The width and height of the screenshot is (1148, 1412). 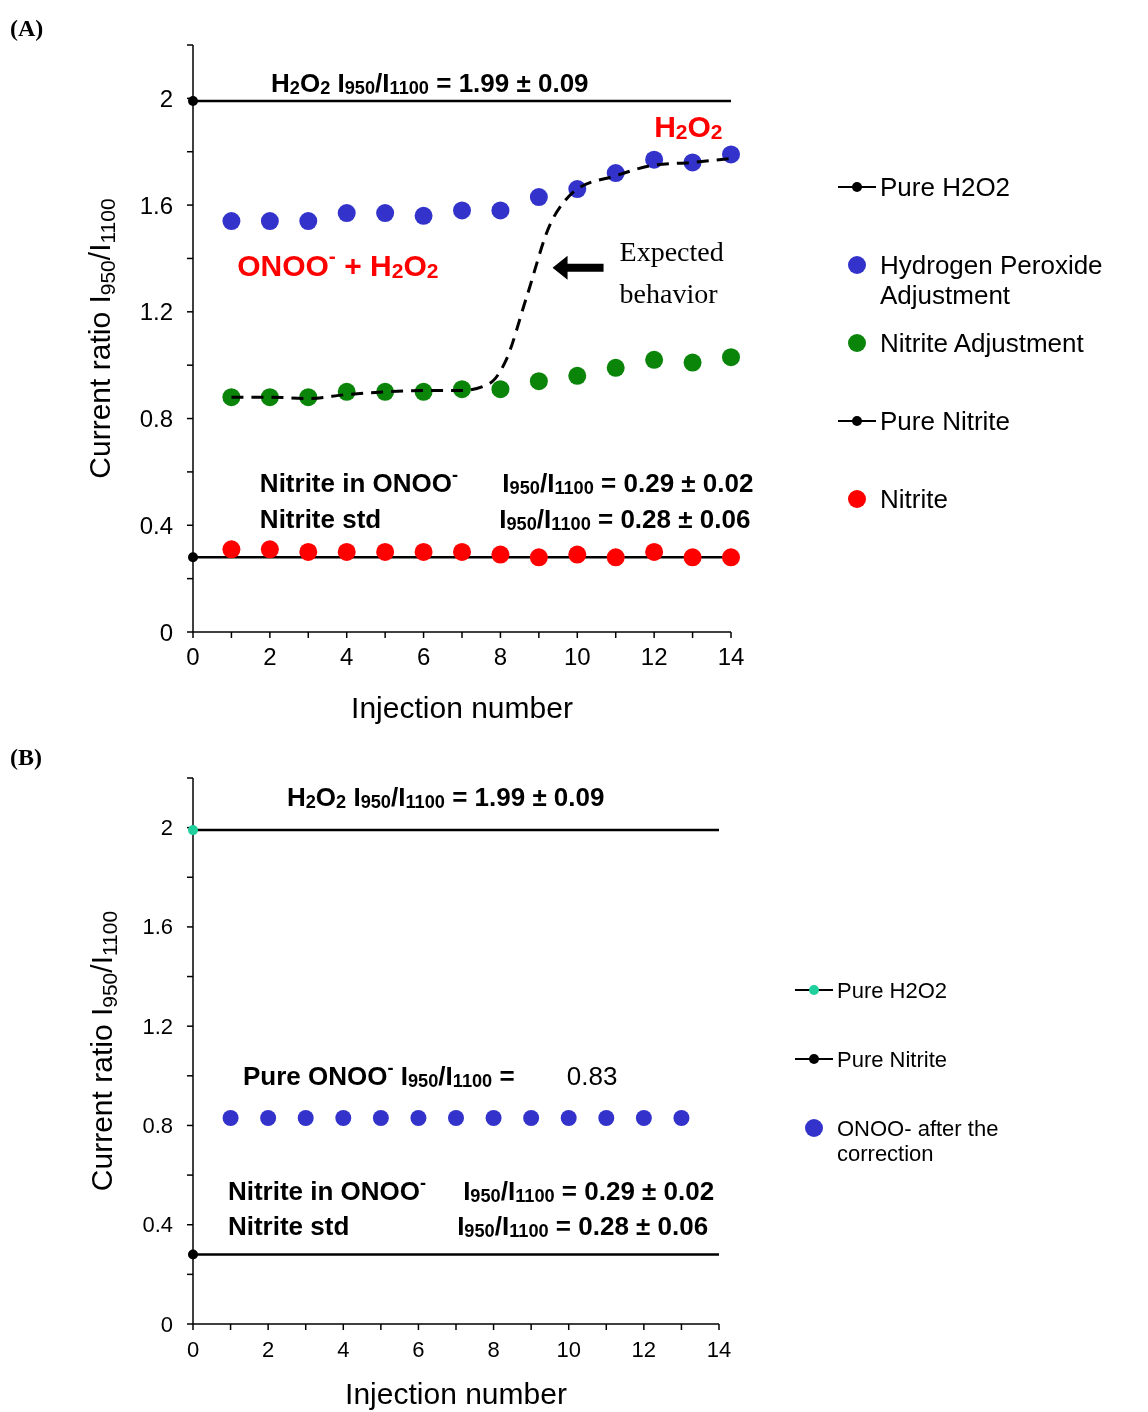 What do you see at coordinates (982, 343) in the screenshot?
I see `legend-label: Nitrite Adjustment` at bounding box center [982, 343].